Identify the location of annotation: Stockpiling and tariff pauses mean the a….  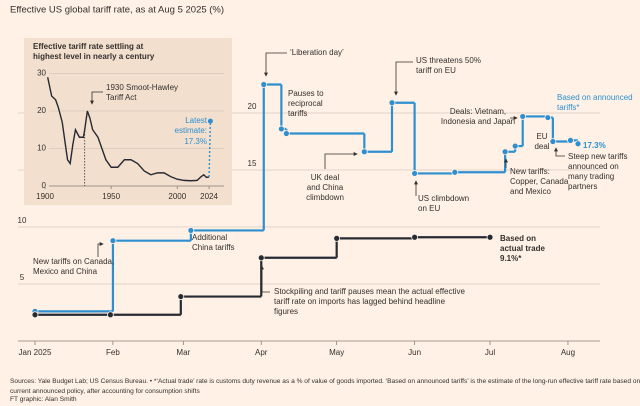
(369, 291).